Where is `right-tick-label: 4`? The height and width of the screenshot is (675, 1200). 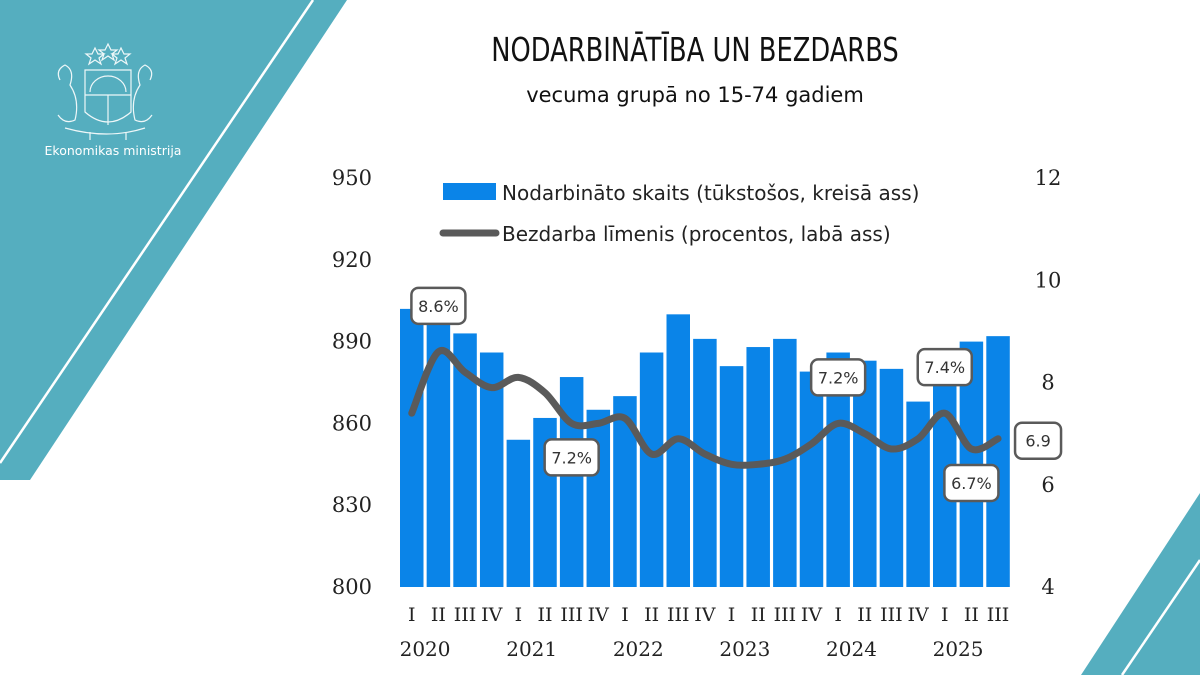
right-tick-label: 4 is located at coordinates (1047, 587).